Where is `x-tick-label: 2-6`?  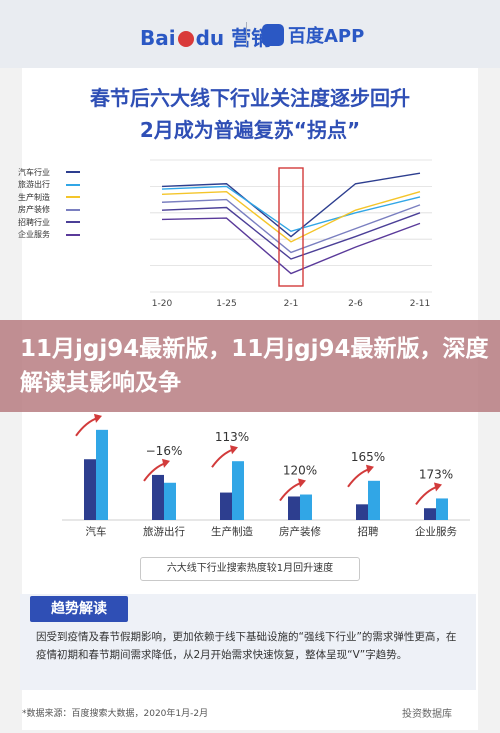 x-tick-label: 2-6 is located at coordinates (355, 304).